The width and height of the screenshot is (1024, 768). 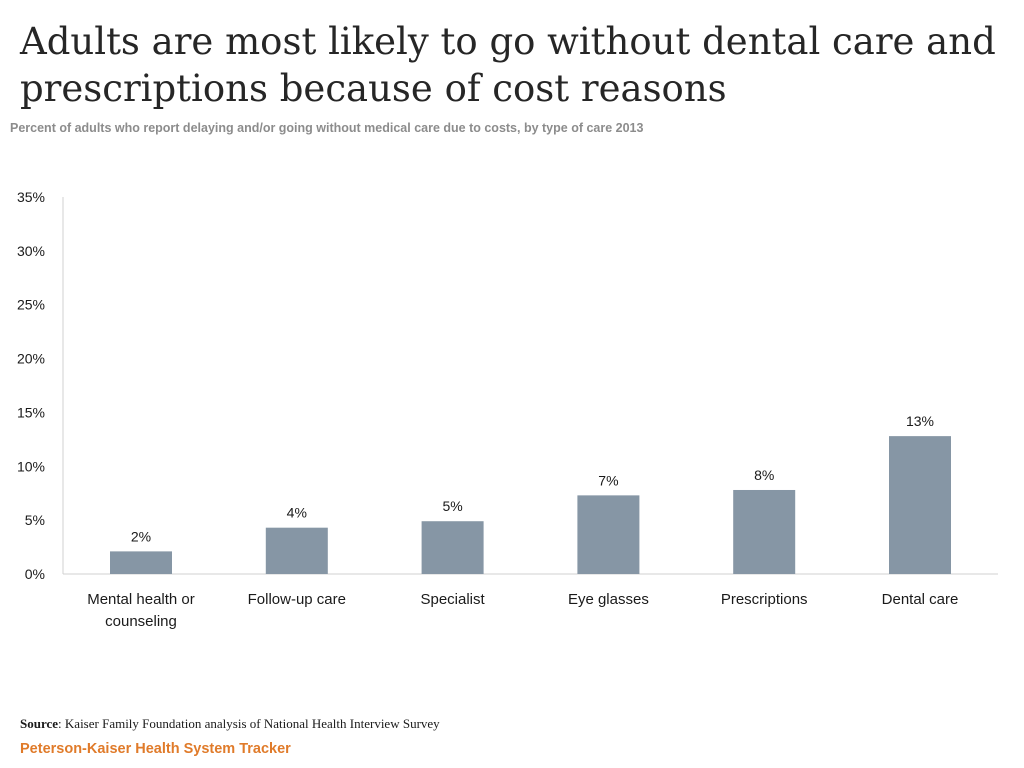 I want to click on bar-value-label: 2%, so click(x=141, y=536).